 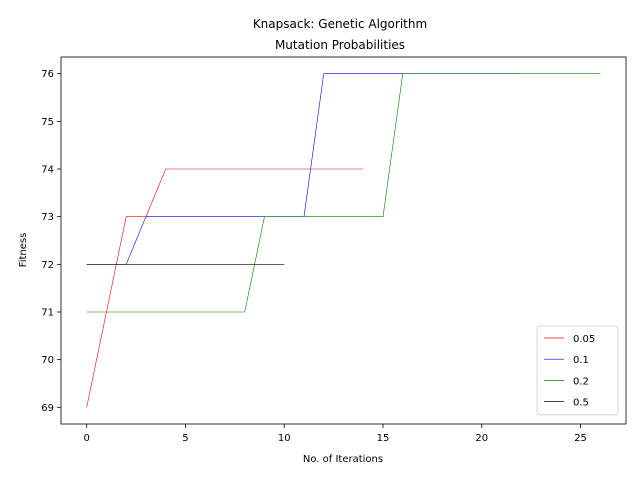 I want to click on x-tick-label: 10, so click(x=284, y=438).